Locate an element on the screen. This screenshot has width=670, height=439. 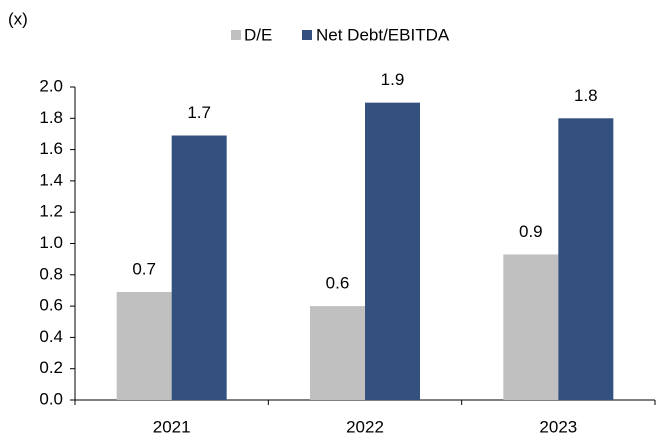
y-axis-label: (x) is located at coordinates (18, 18).